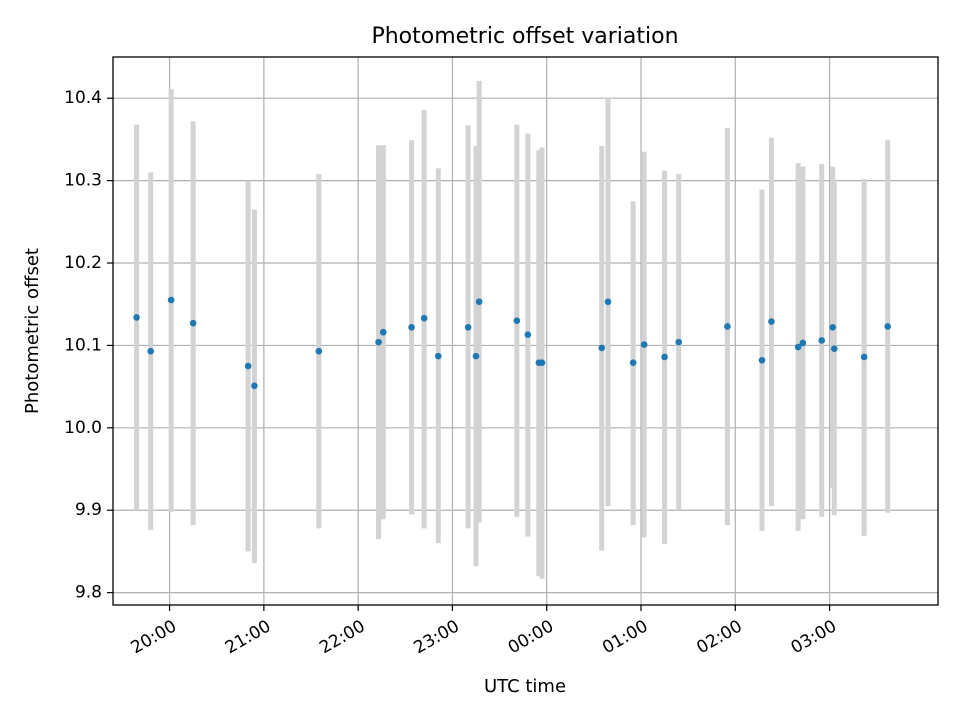 The height and width of the screenshot is (720, 960). Describe the element at coordinates (88, 510) in the screenshot. I see `y-tick-label: 9.9` at that location.